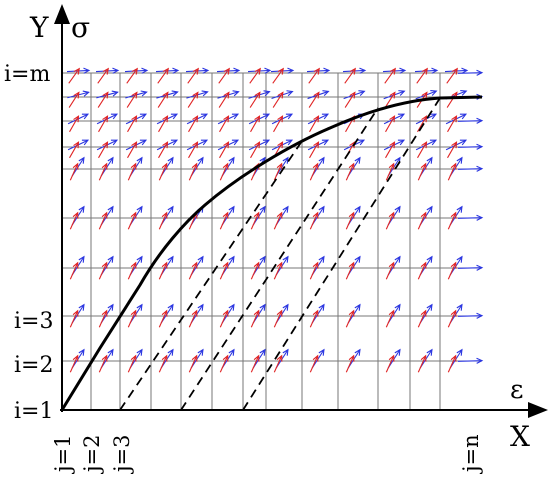 This screenshot has height=479, width=550. What do you see at coordinates (33, 321) in the screenshot?
I see `row-label-3: i=3` at bounding box center [33, 321].